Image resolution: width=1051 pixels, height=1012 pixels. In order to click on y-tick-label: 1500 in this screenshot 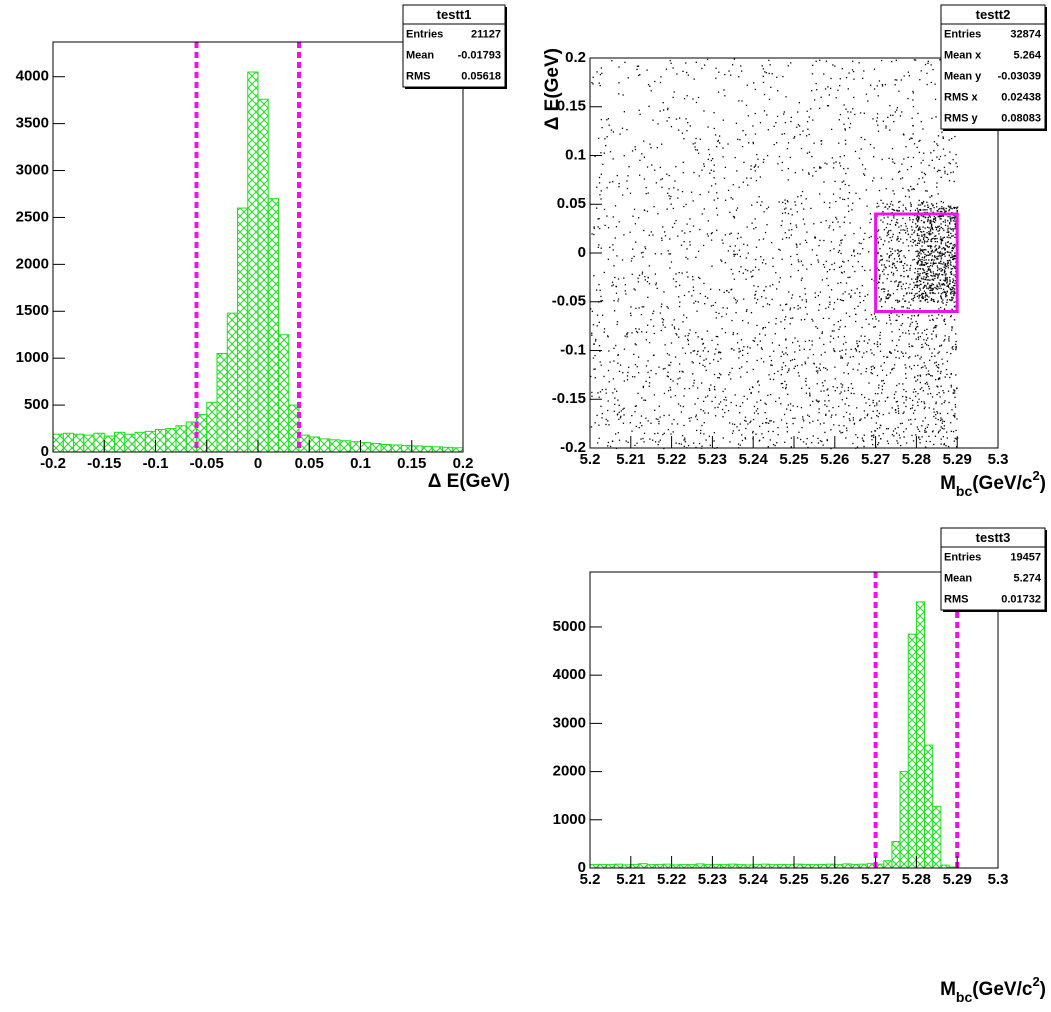, I will do `click(32, 310)`.